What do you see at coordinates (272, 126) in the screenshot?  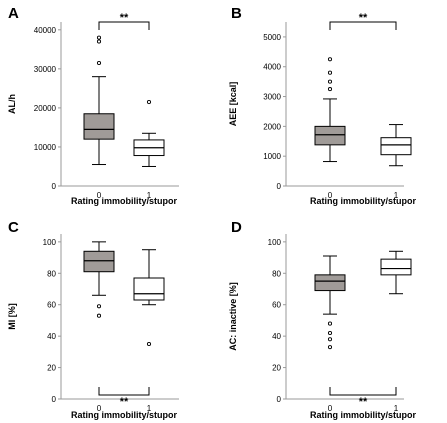 I see `y-tick-label: 2000` at bounding box center [272, 126].